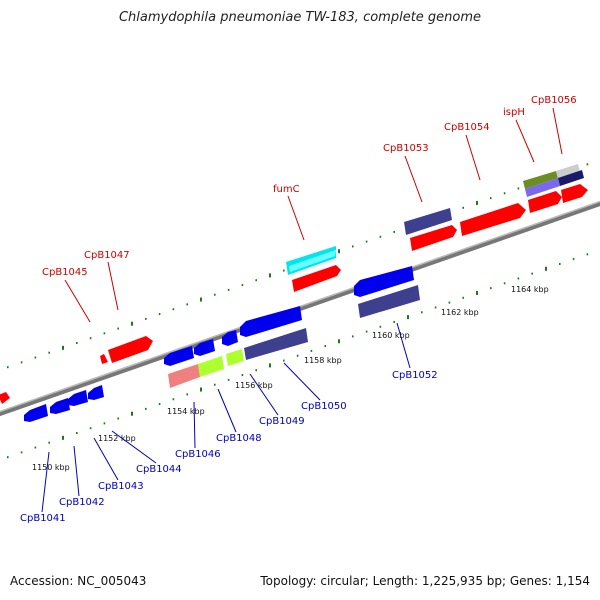 Image resolution: width=600 pixels, height=600 pixels. What do you see at coordinates (82, 502) in the screenshot?
I see `gene-label: CpB1042` at bounding box center [82, 502].